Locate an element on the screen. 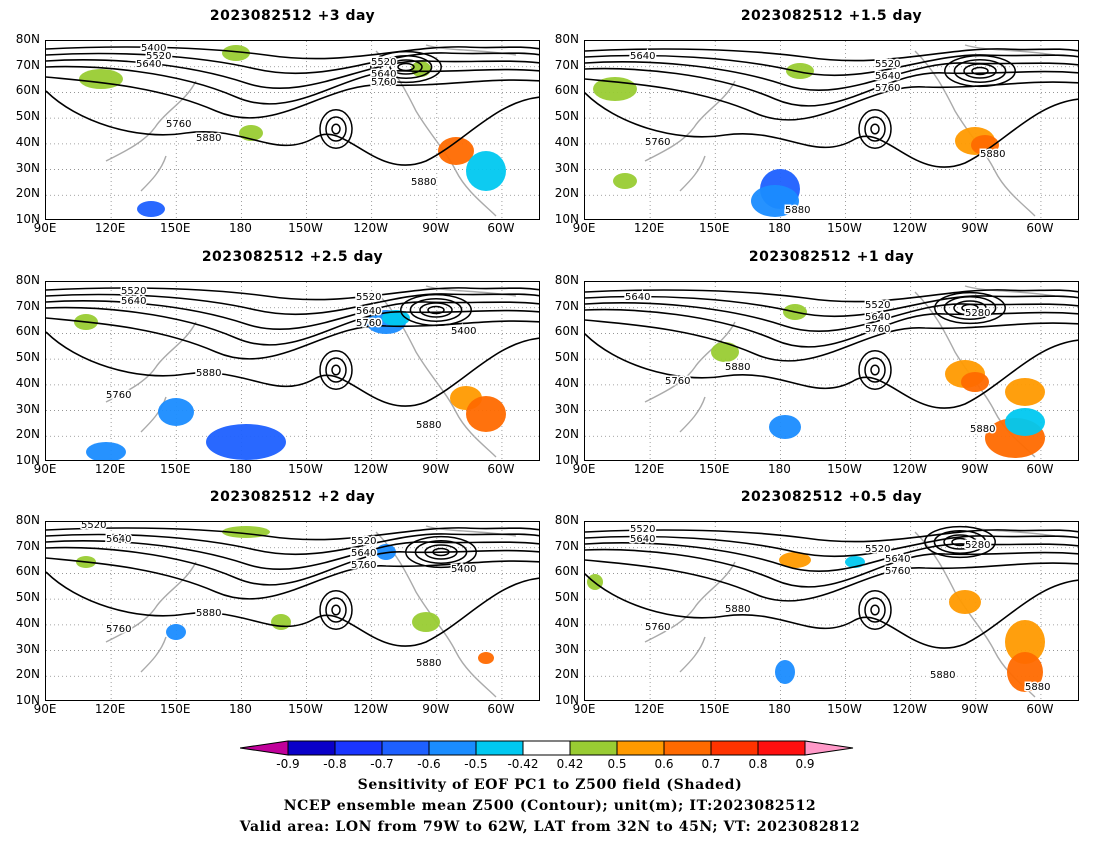 Image resolution: width=1100 pixels, height=850 pixels. panel-title: 2023082512 +1.5 day is located at coordinates (831, 16).